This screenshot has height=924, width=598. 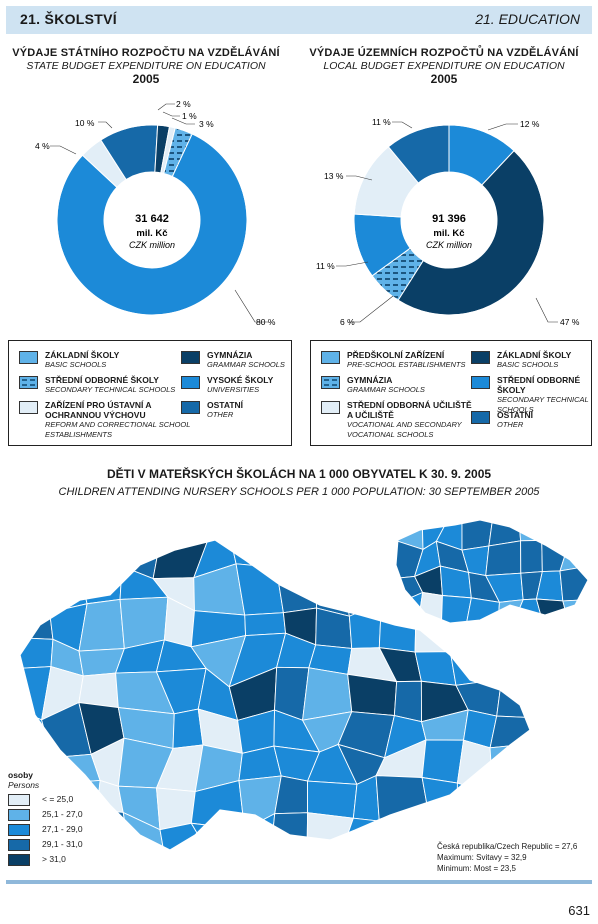 I want to click on state-chart-title: VÝDAJE STÁTNÍHO ROZPOČTU NA VZDĚLÁVÁNÍ, so click(x=146, y=53).